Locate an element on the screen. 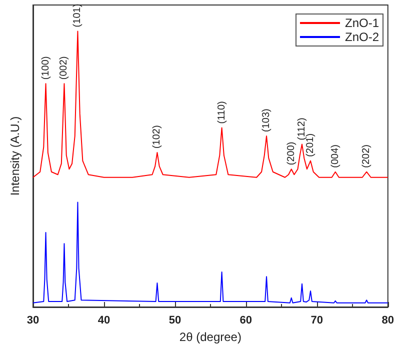  legend-label: ZnO-2 is located at coordinates (362, 37).